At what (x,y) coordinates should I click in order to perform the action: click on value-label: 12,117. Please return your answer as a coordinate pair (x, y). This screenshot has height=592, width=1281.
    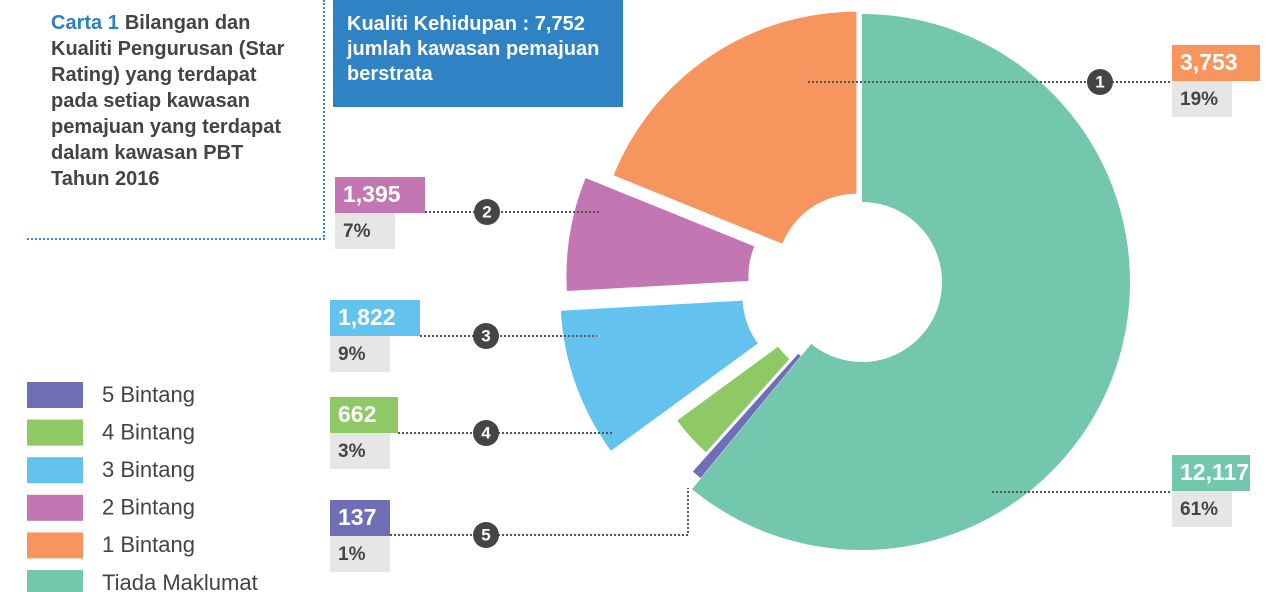
    Looking at the image, I should click on (1214, 472).